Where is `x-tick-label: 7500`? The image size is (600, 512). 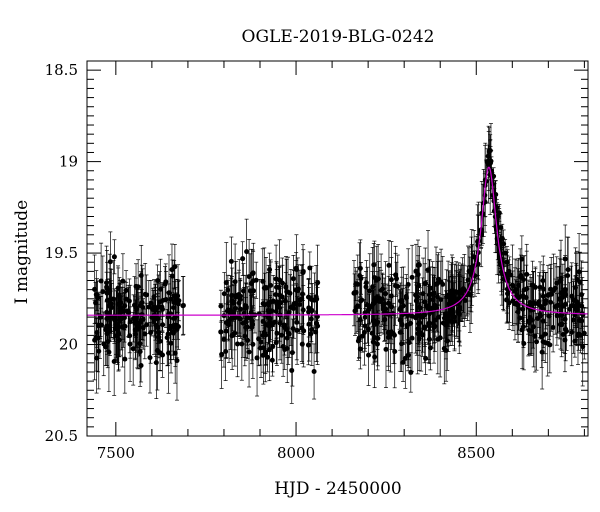
x-tick-label: 7500 is located at coordinates (116, 453).